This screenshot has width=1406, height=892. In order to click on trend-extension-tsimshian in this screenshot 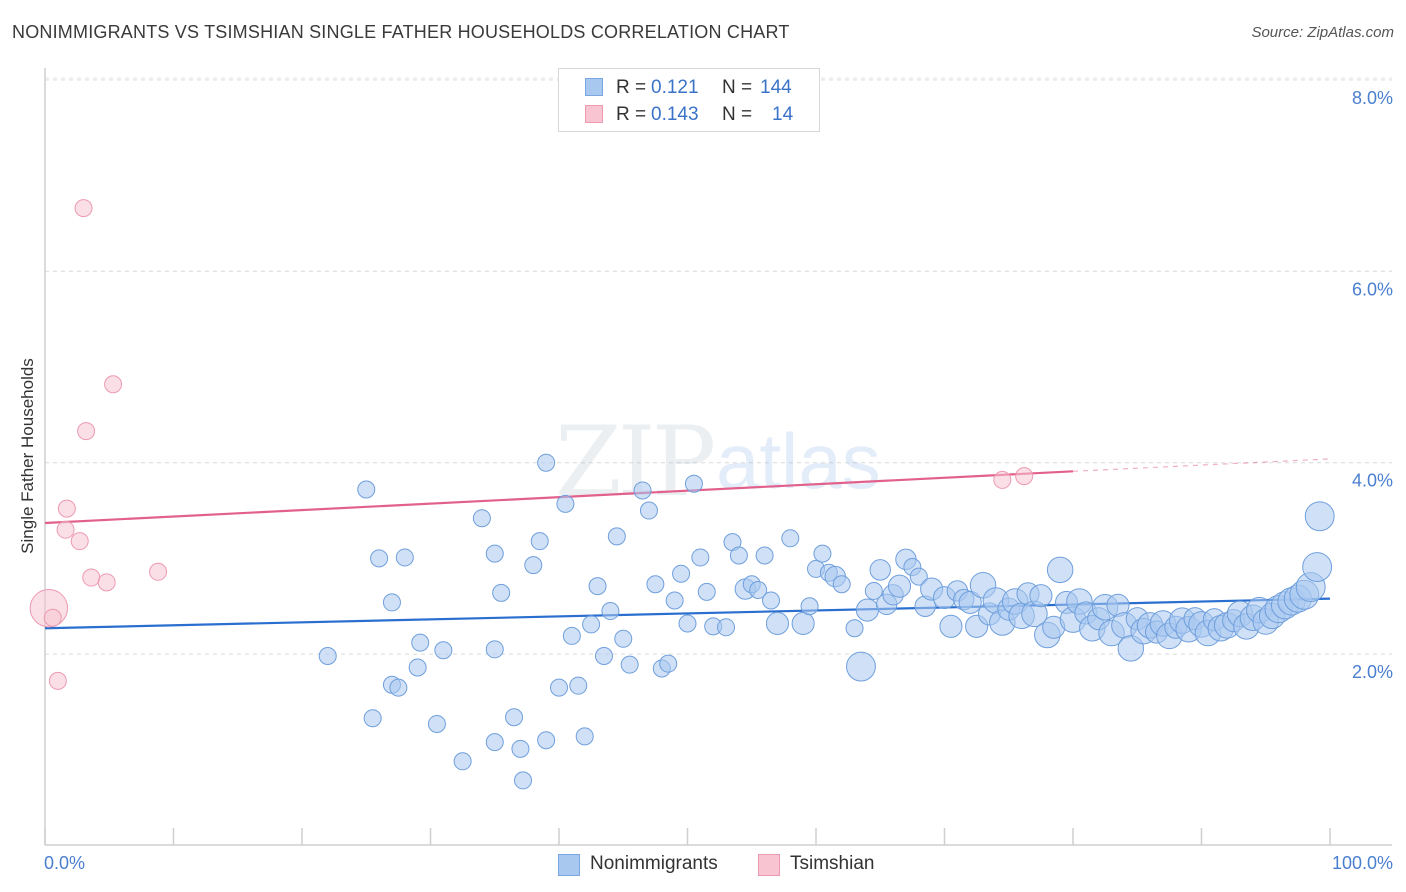, I will do `click(1201, 465)`.